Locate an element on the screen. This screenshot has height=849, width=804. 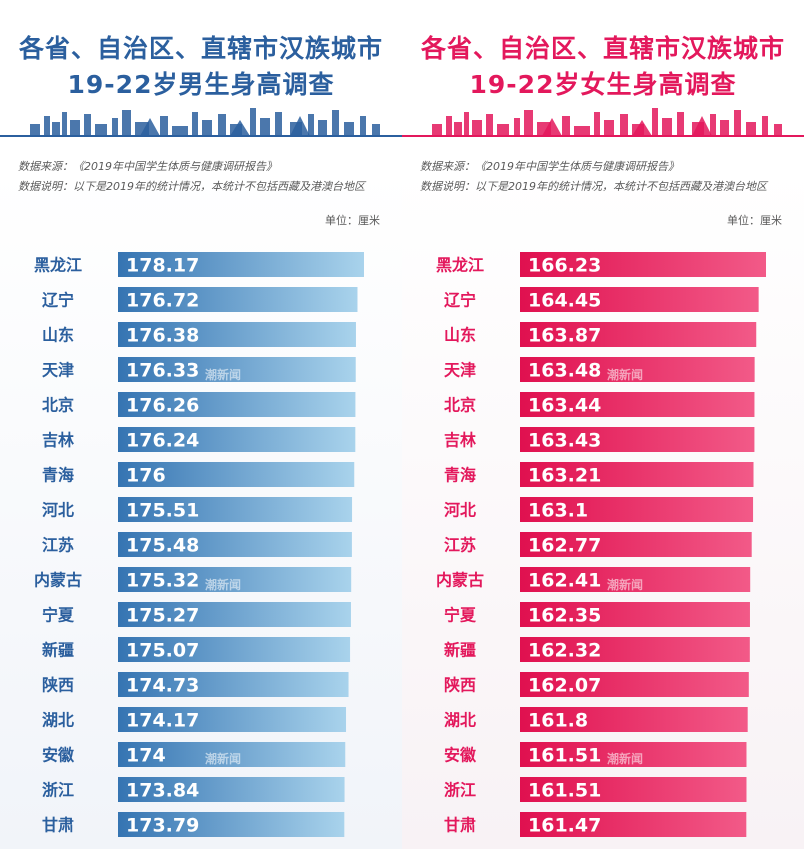
province-label: 青海 is located at coordinates (58, 475).